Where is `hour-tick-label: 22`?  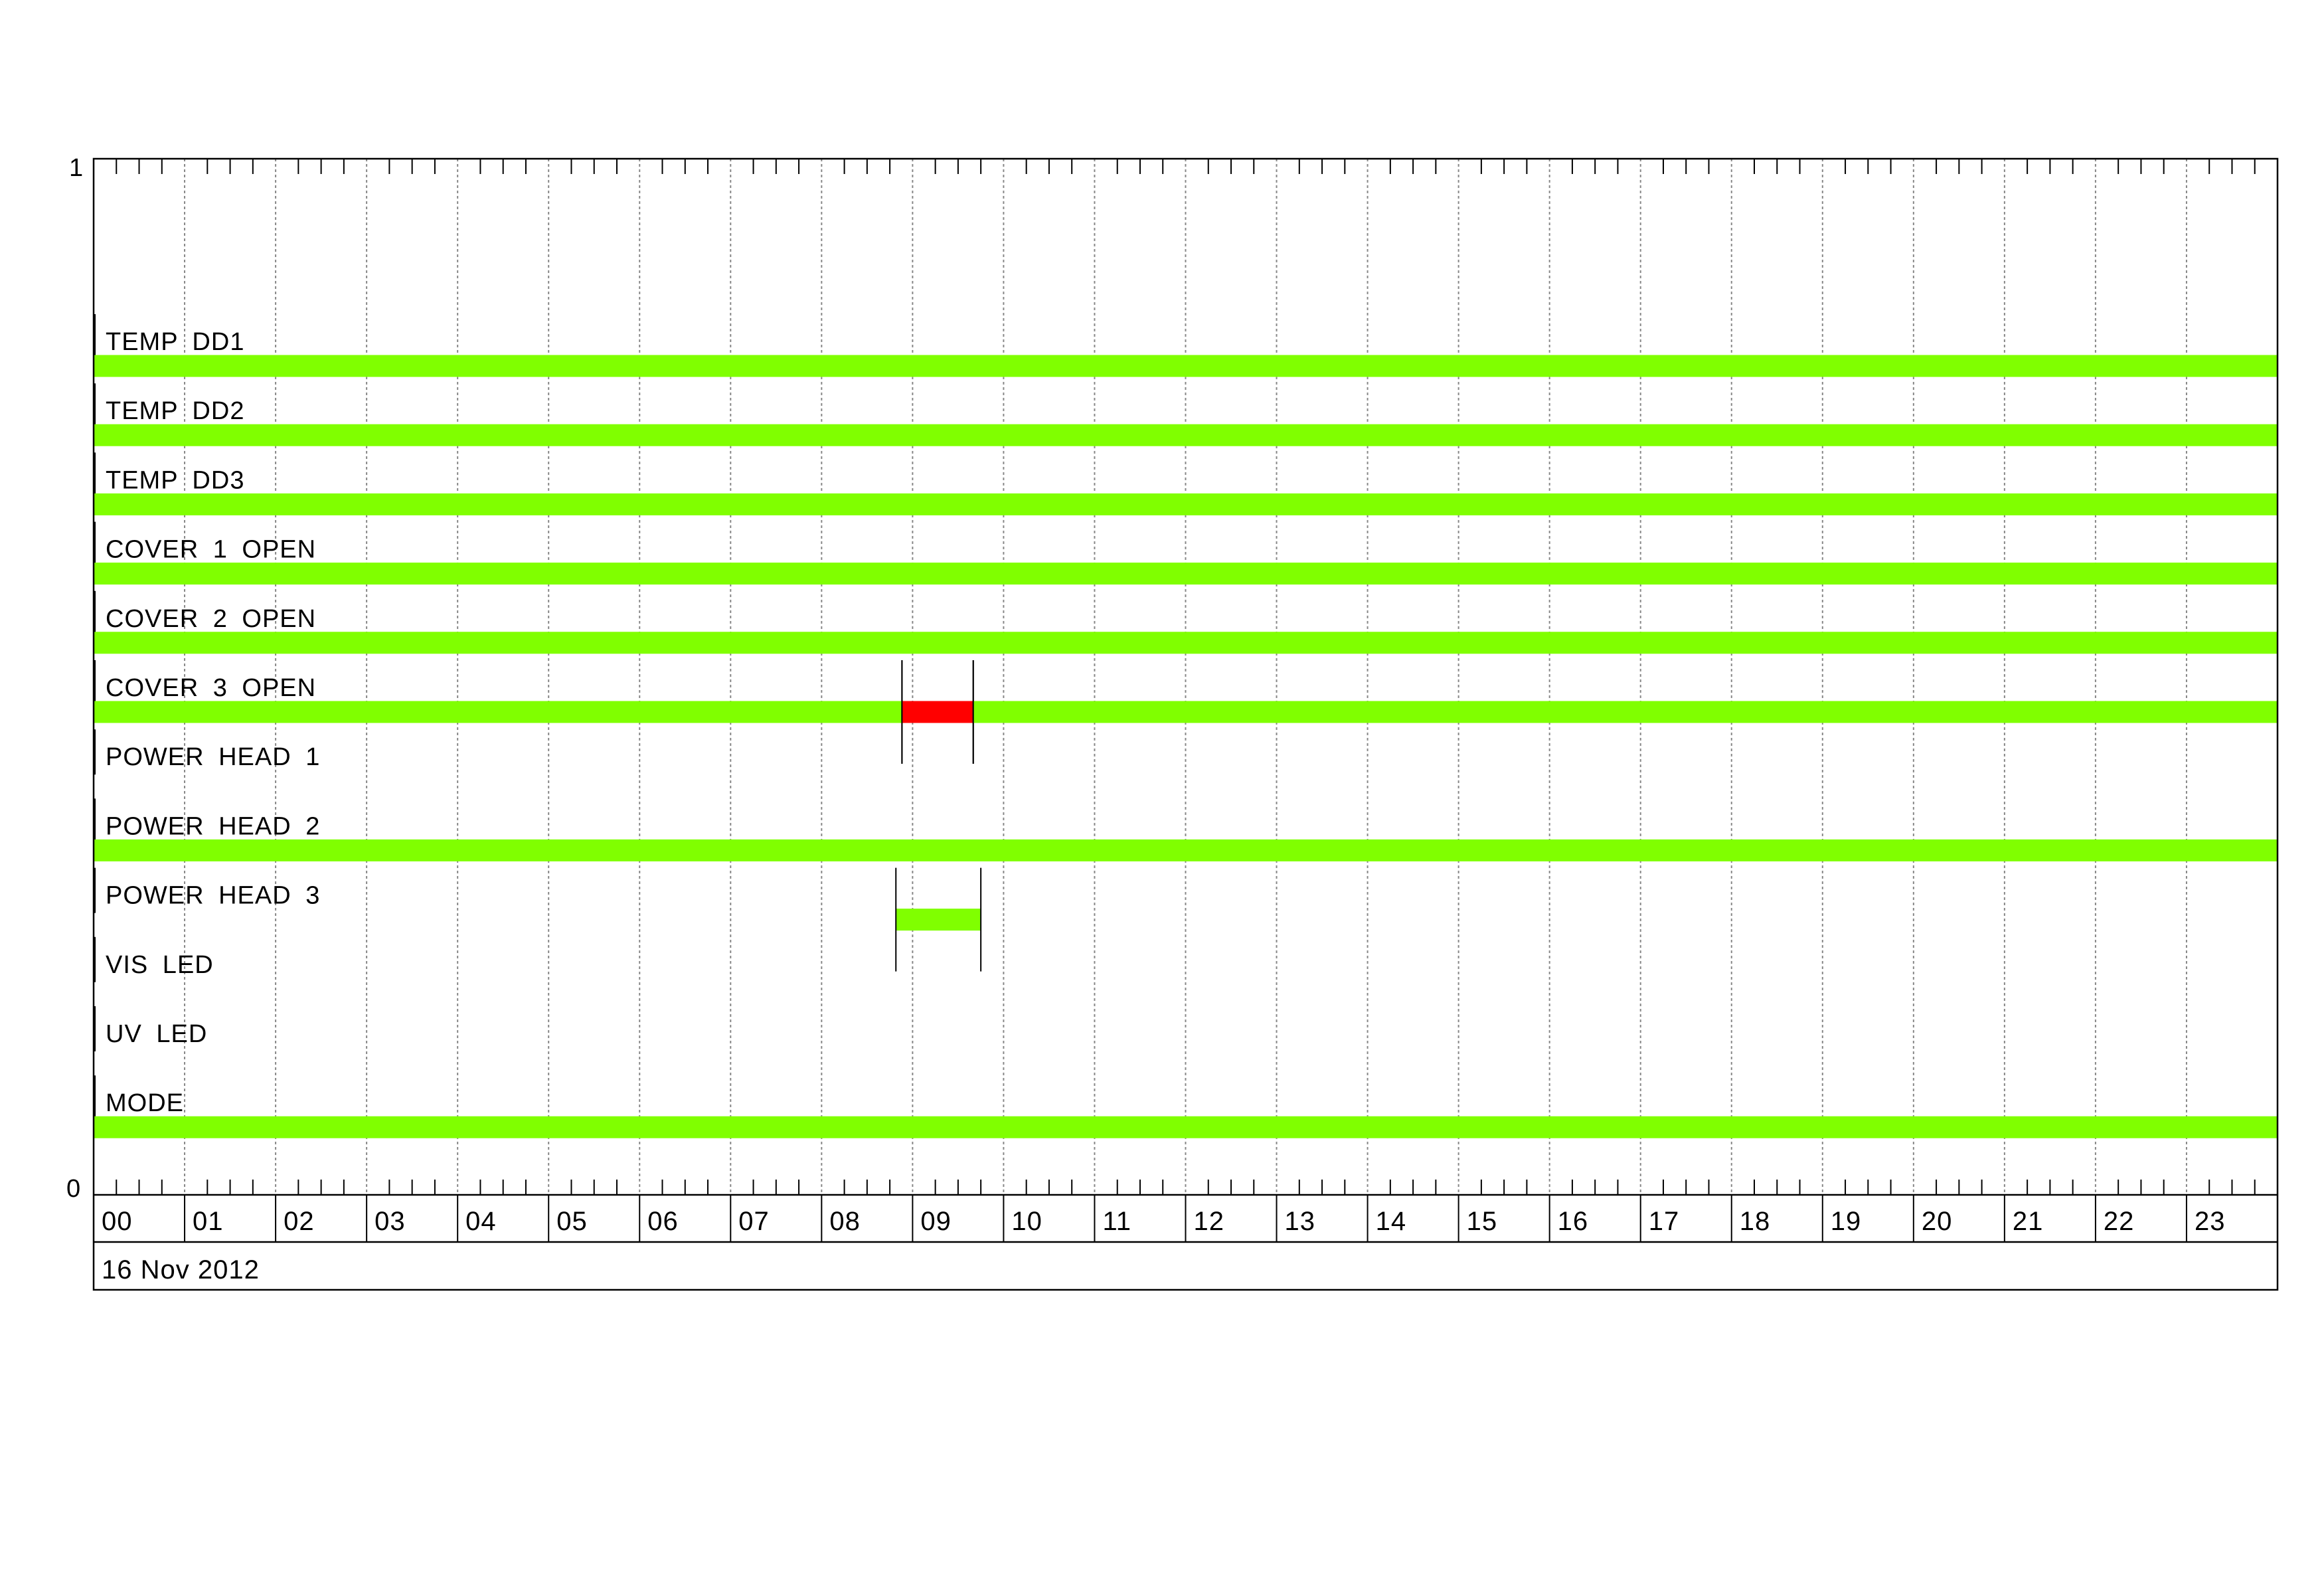
hour-tick-label: 22 is located at coordinates (2120, 1221).